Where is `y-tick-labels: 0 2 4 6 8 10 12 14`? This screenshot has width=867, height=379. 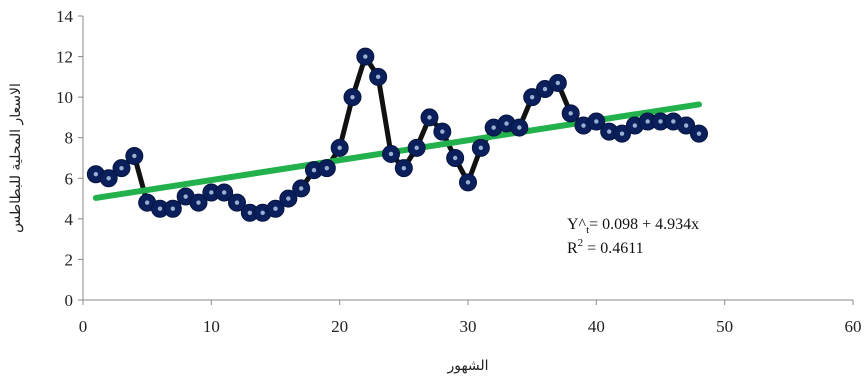 y-tick-labels: 0 2 4 6 8 10 12 14 is located at coordinates (65, 158).